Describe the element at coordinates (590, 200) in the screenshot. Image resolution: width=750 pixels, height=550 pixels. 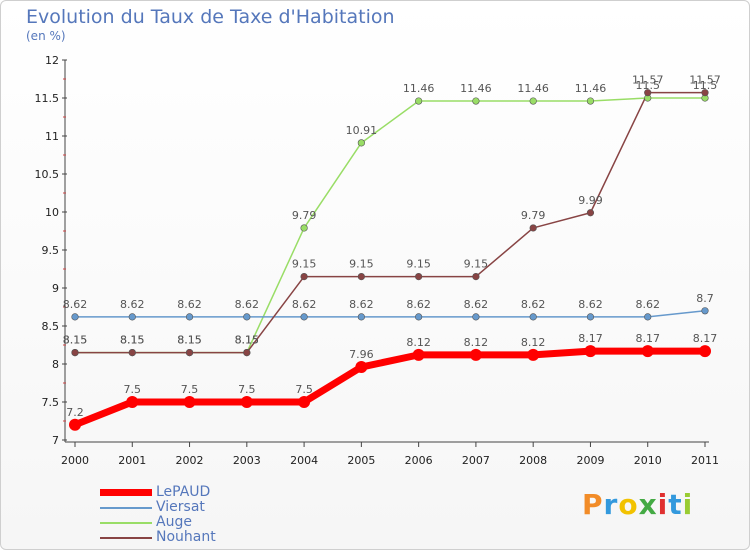
I see `data-label-nouhant: 9.99` at that location.